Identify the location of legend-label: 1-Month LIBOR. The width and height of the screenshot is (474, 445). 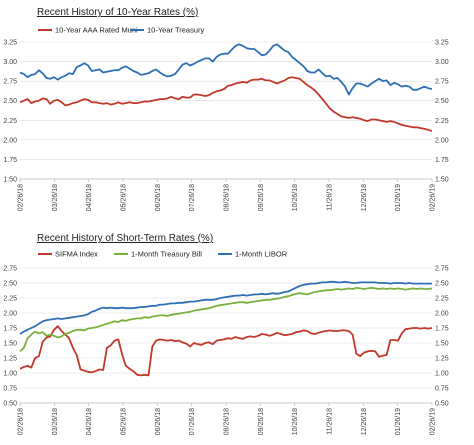
(261, 254).